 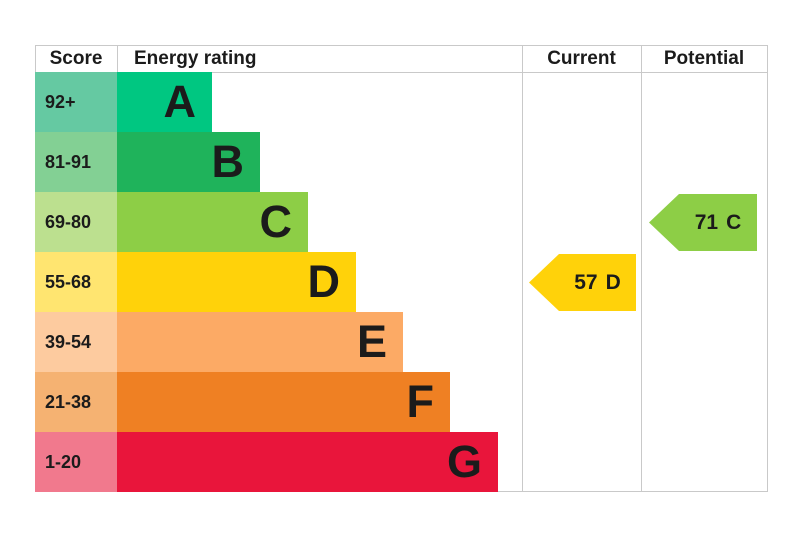 I want to click on band-row: 39-54 E, so click(x=401, y=342).